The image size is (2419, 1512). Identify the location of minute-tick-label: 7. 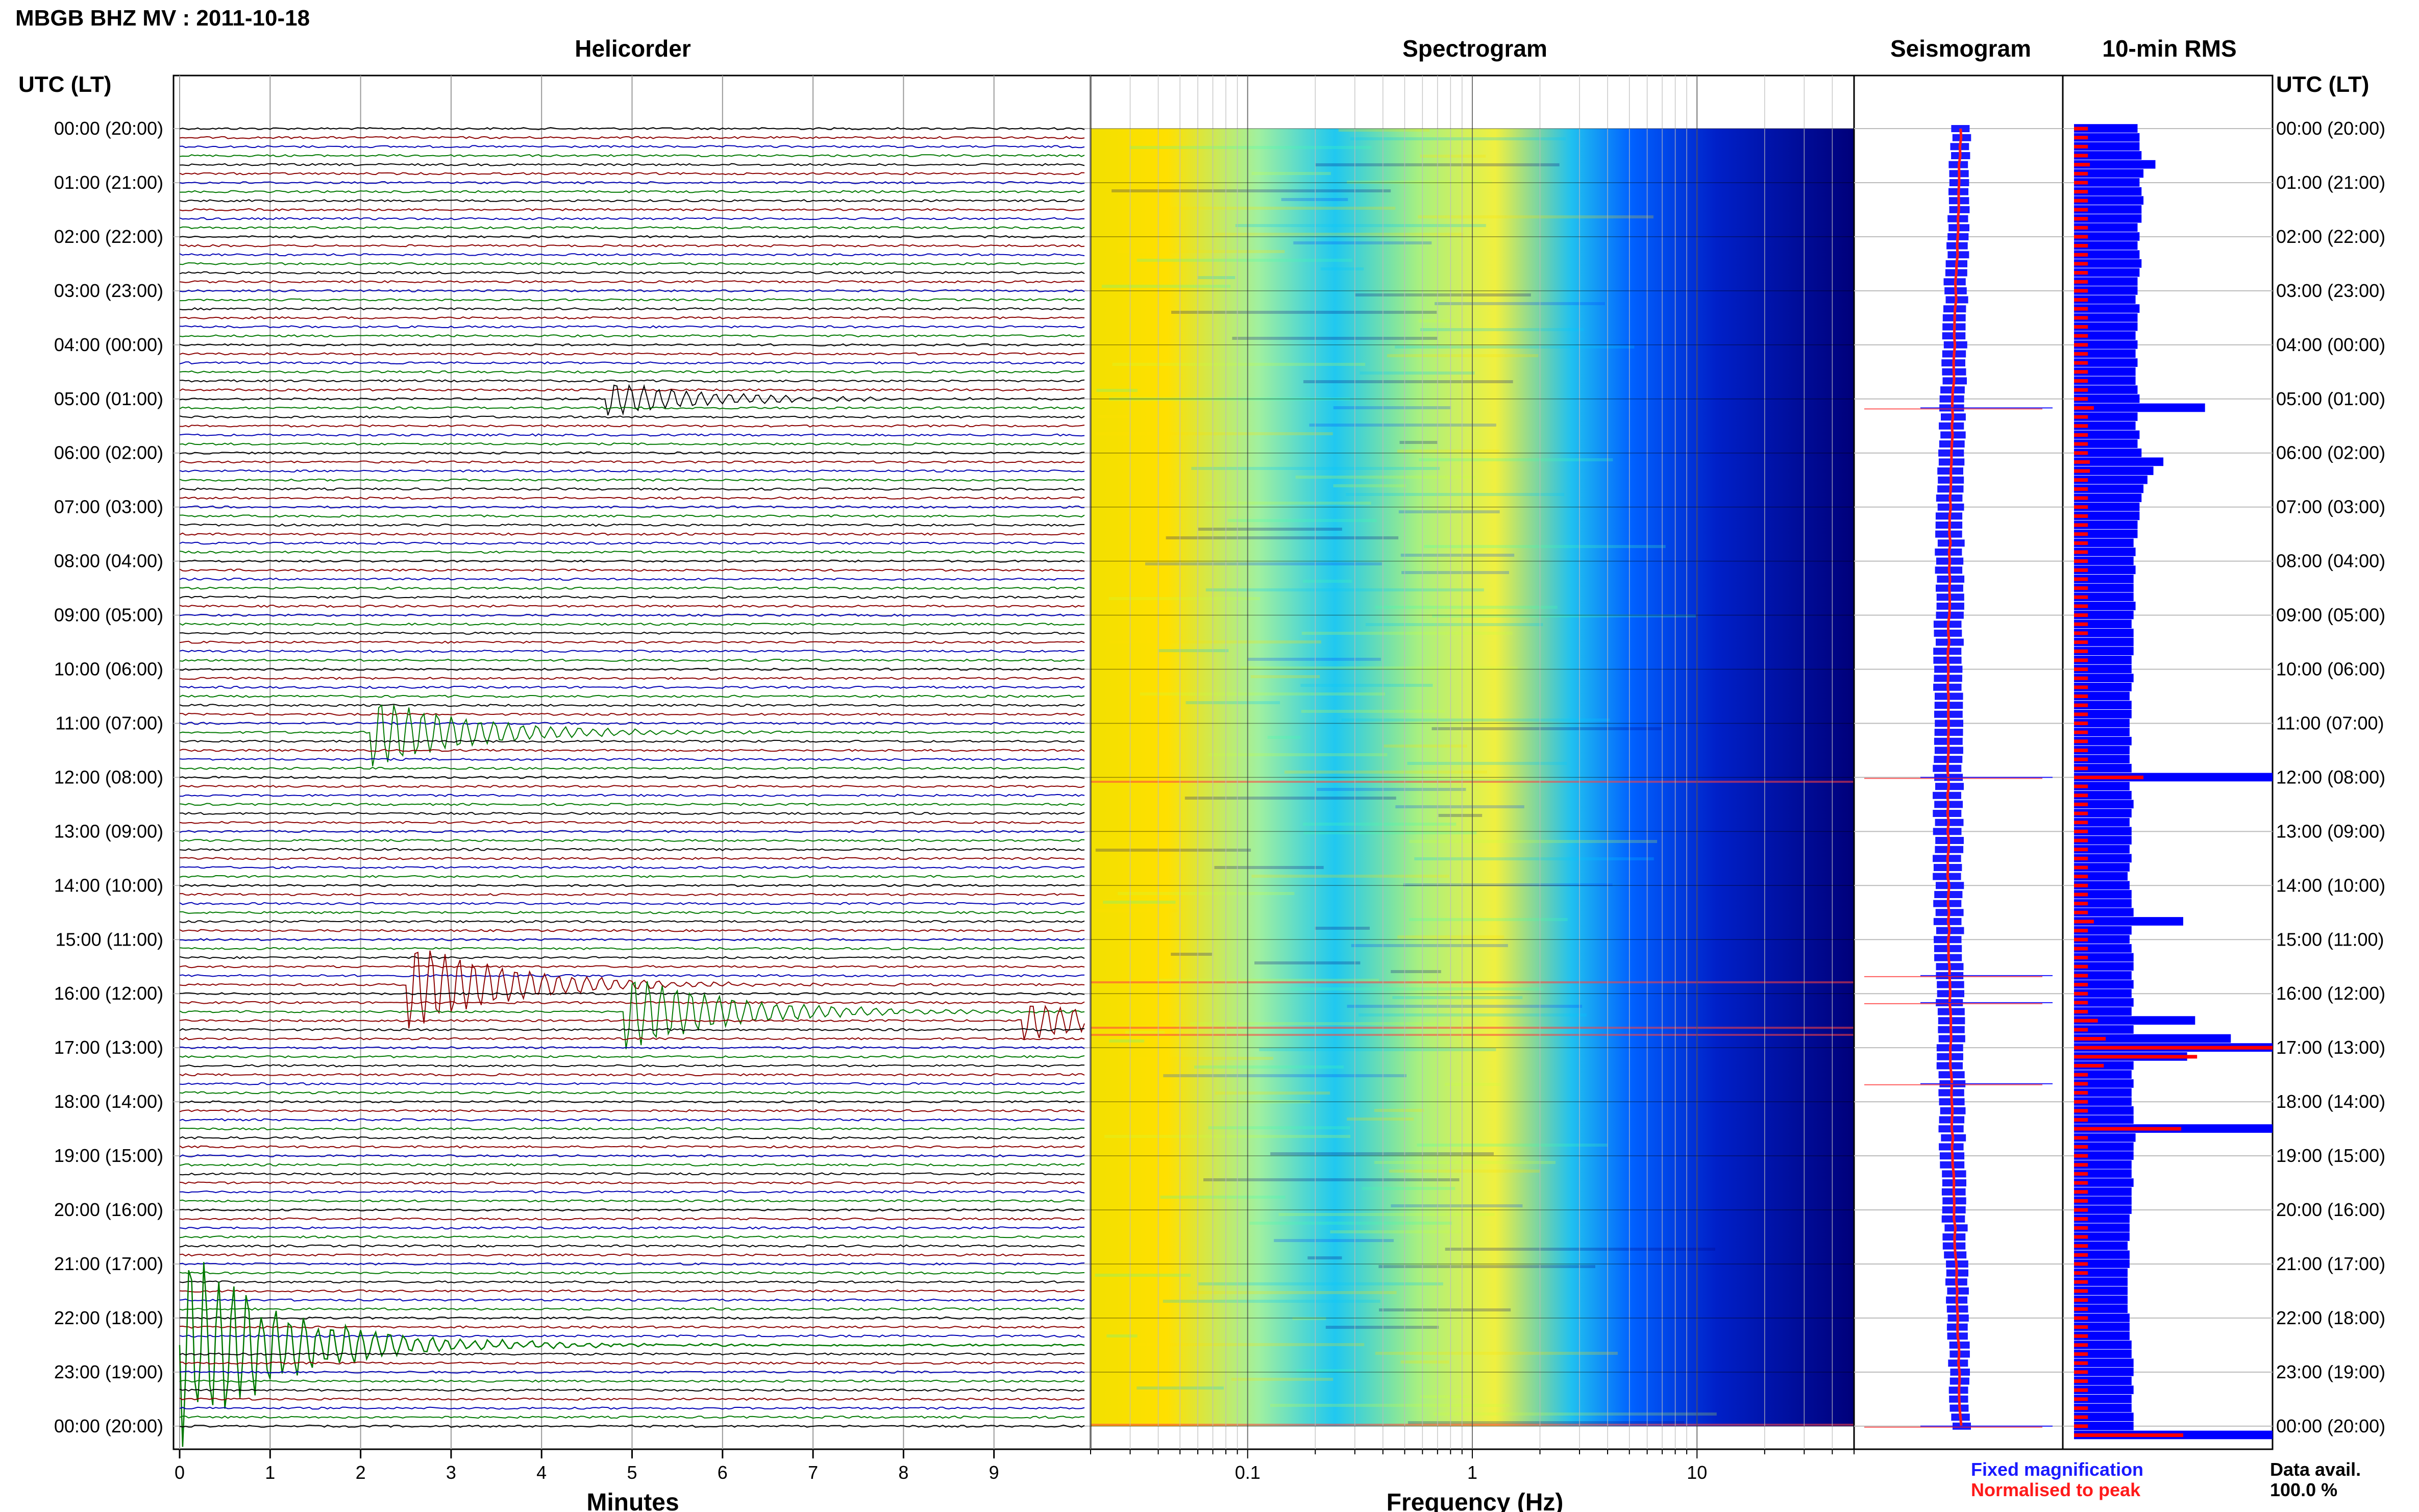
(813, 1472).